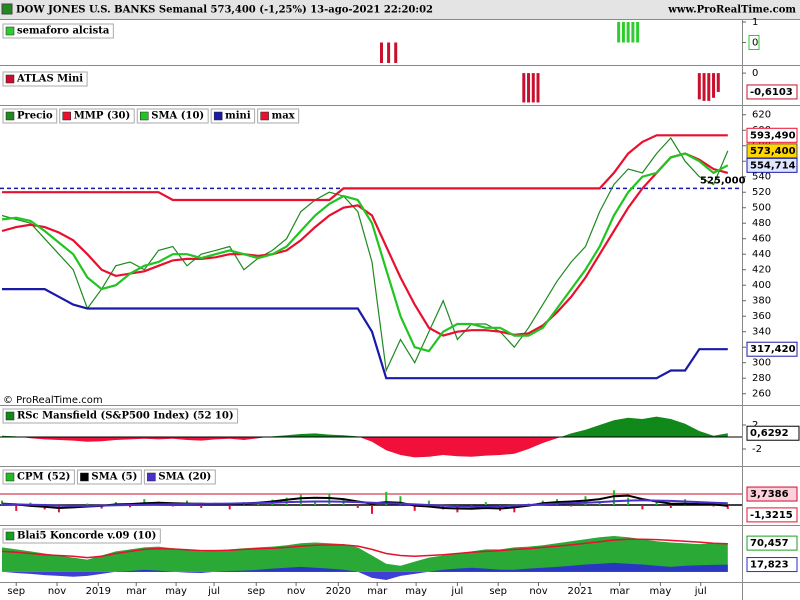 Image resolution: width=800 pixels, height=600 pixels. Describe the element at coordinates (416, 591) in the screenshot. I see `x-tick-label: may` at that location.